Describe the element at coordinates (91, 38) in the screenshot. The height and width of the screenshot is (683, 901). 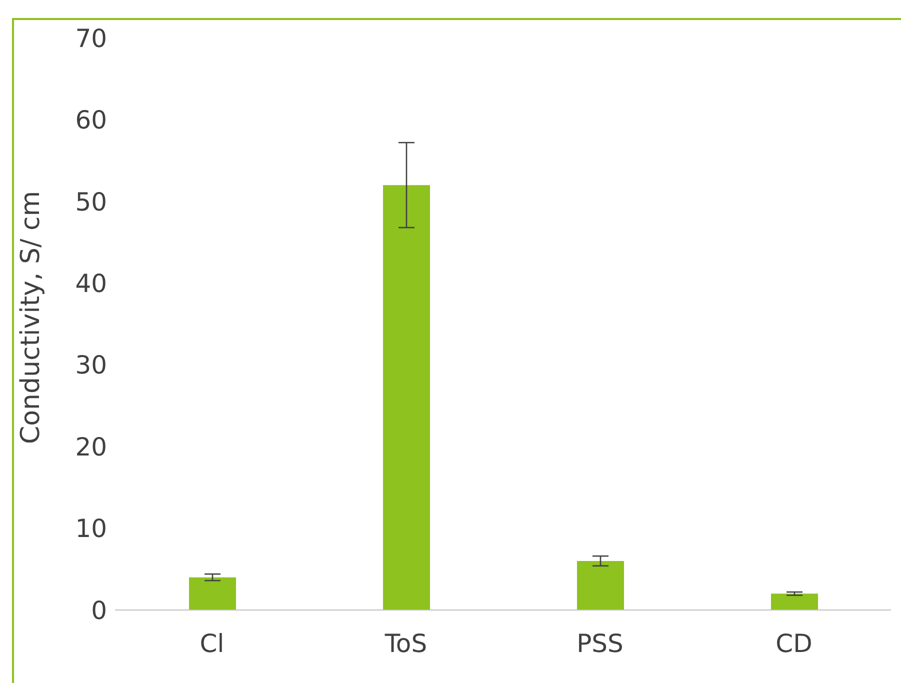
I see `y-tick-label: 70` at that location.